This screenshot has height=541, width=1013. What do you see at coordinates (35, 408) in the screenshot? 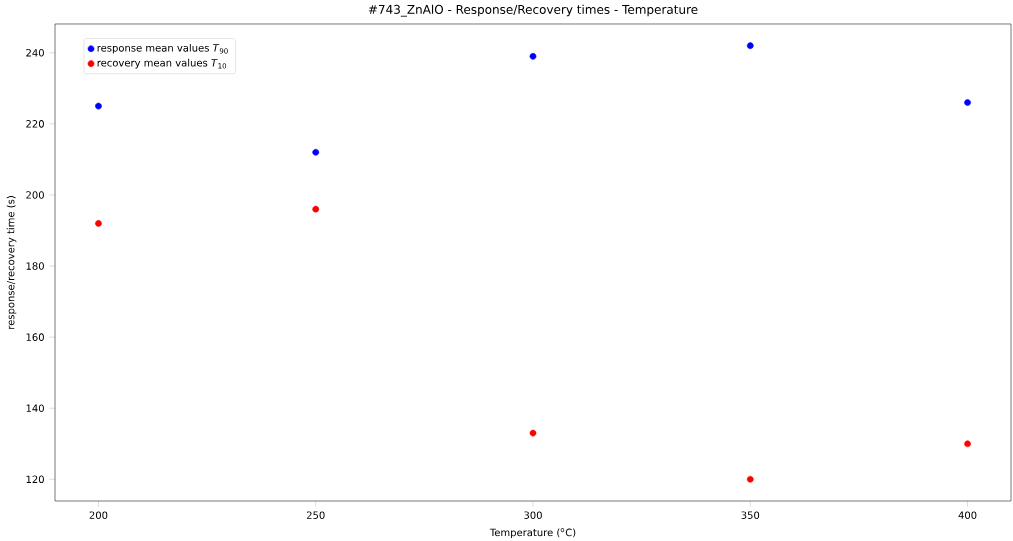
I see `y-tick-label: 140` at bounding box center [35, 408].